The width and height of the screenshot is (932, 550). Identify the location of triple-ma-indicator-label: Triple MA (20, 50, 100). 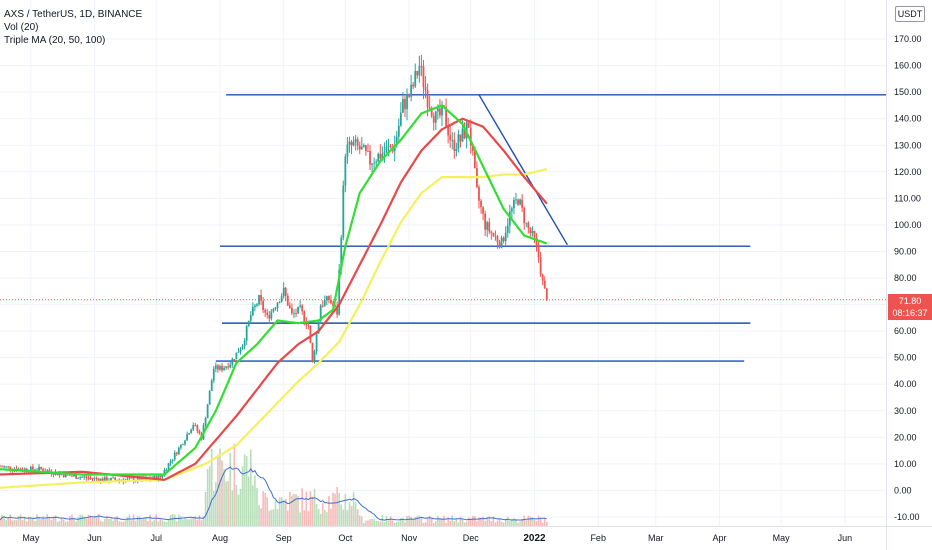
(55, 40).